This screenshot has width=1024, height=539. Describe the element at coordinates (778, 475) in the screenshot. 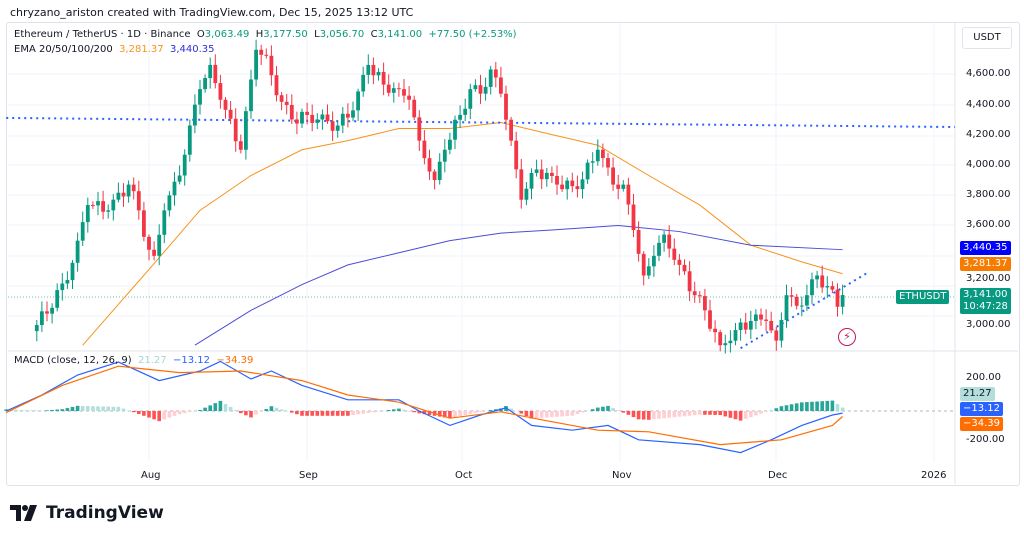

I see `time-tick: Dec` at that location.